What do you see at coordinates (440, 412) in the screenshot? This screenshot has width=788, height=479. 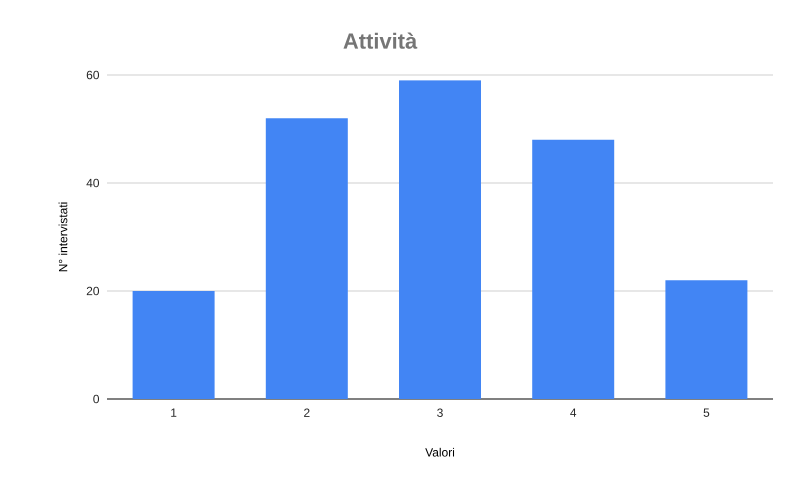 I see `x-tick-label: 3` at bounding box center [440, 412].